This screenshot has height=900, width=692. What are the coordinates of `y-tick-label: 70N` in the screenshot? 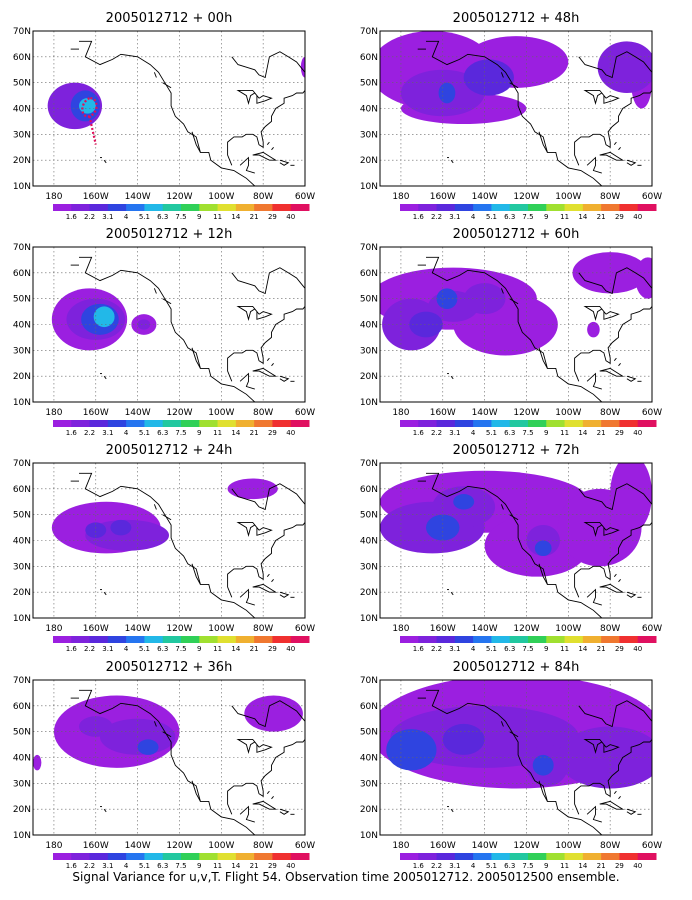 It's located at (369, 681).